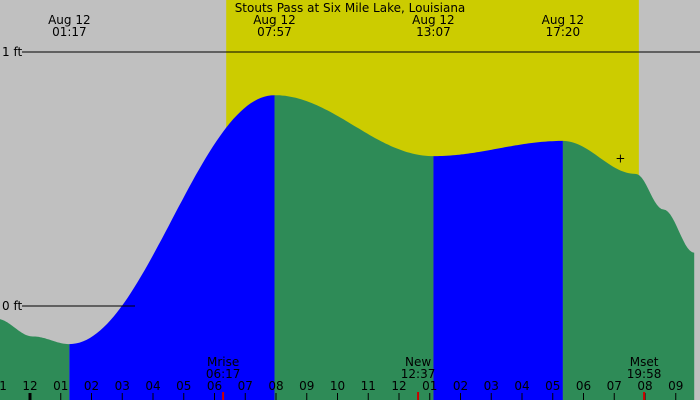 The height and width of the screenshot is (400, 700). I want to click on moon-event-time: 12:37, so click(418, 374).